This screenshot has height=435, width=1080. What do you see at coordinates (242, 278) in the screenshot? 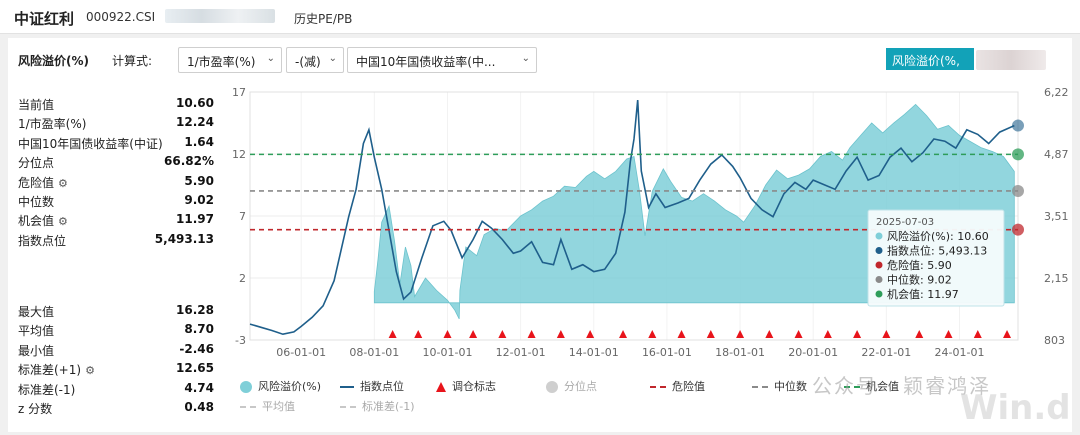
I see `y-left-tick: 2` at bounding box center [242, 278].